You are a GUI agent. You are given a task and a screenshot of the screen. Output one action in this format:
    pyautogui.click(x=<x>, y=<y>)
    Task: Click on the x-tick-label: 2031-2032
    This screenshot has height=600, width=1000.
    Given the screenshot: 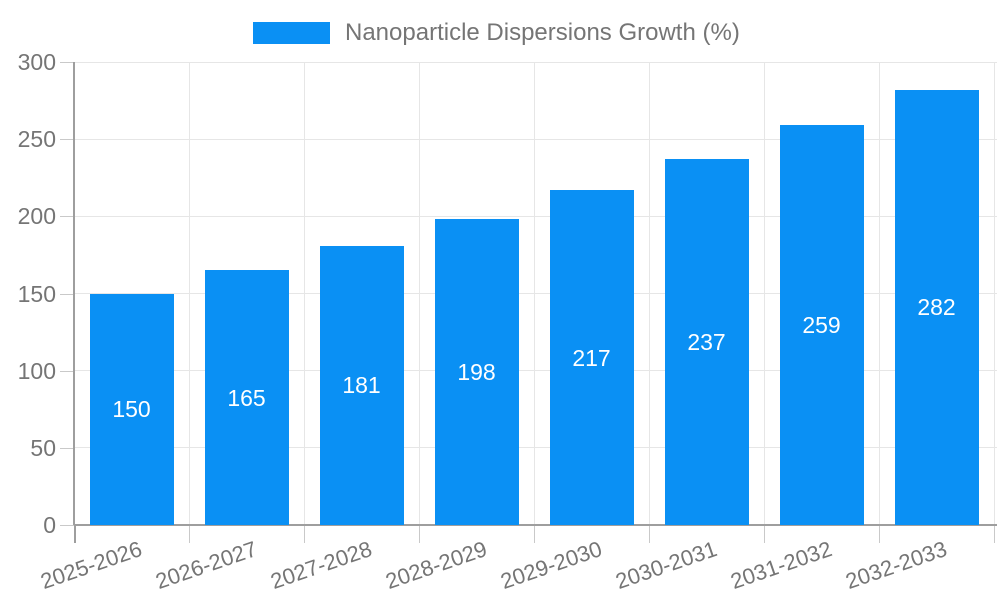 What is the action you would take?
    pyautogui.click(x=781, y=565)
    